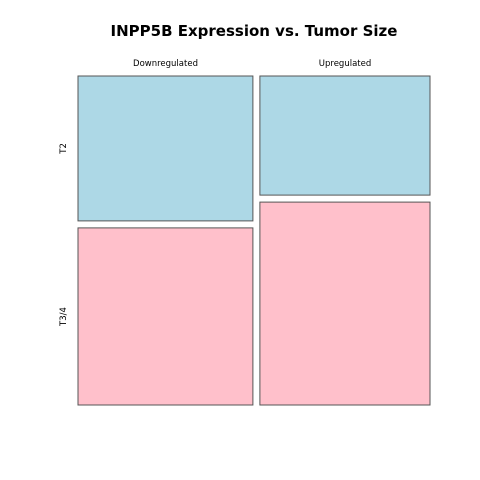 This screenshot has height=480, width=480. I want to click on row-label-t2: T2, so click(64, 149).